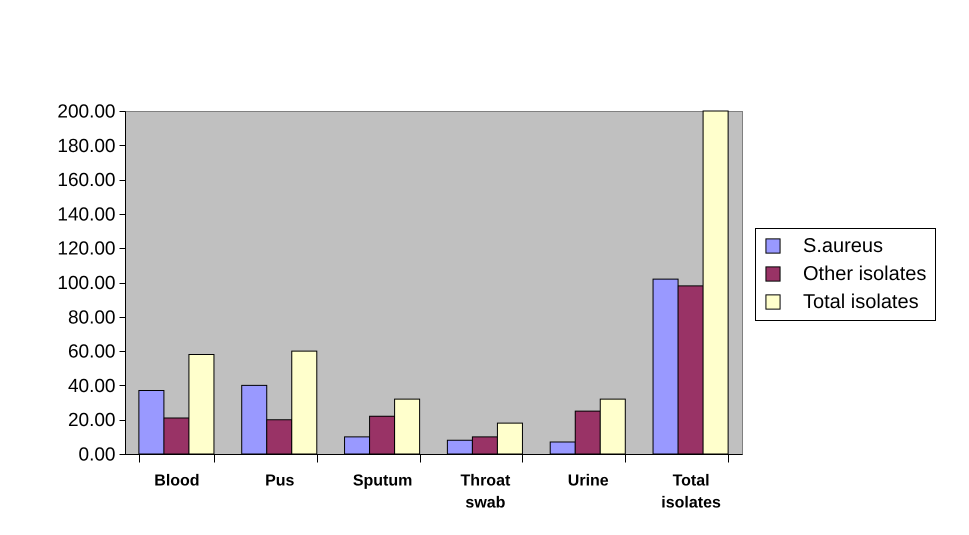  What do you see at coordinates (86, 146) in the screenshot?
I see `y-tick-label: 180.00` at bounding box center [86, 146].